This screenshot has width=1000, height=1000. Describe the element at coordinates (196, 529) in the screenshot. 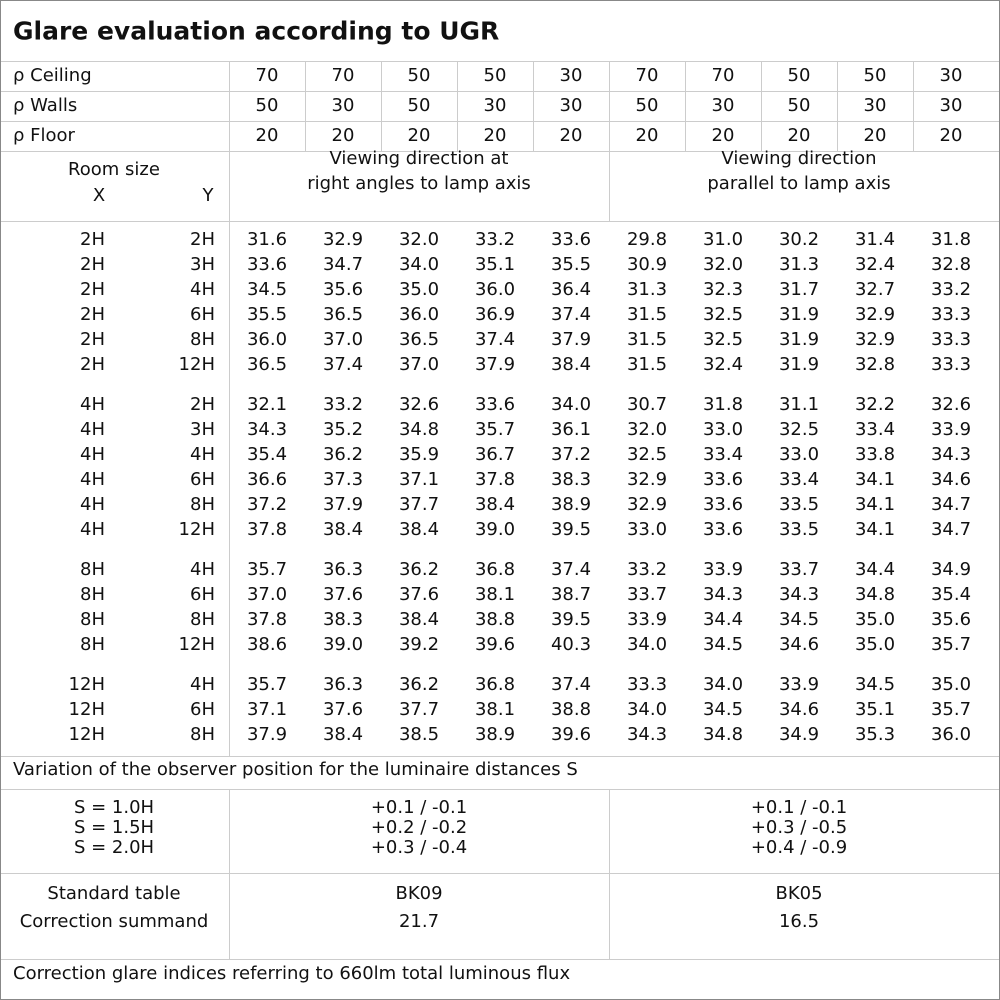

I see `room-y: 12H` at that location.